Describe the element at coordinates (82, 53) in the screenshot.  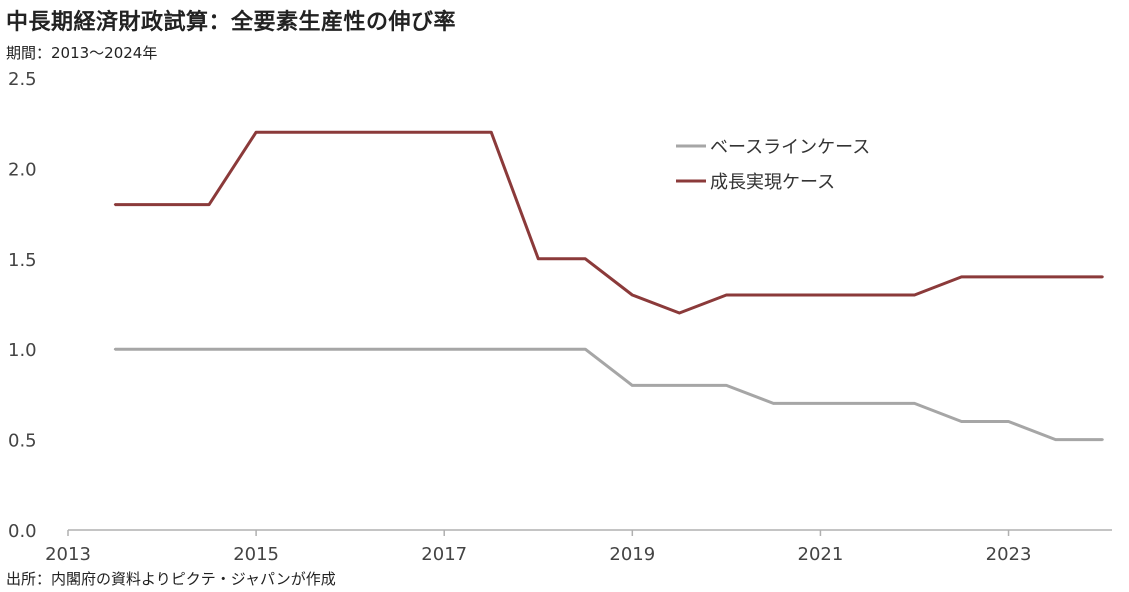
I see `chart-subtitle: 期間：2013～2024年` at that location.